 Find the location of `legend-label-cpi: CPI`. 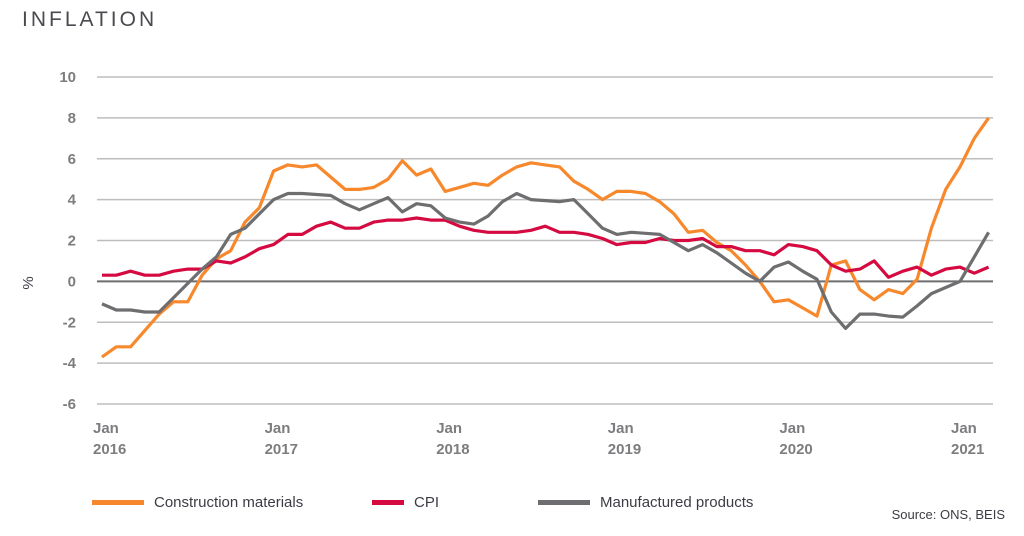

legend-label-cpi: CPI is located at coordinates (427, 502).